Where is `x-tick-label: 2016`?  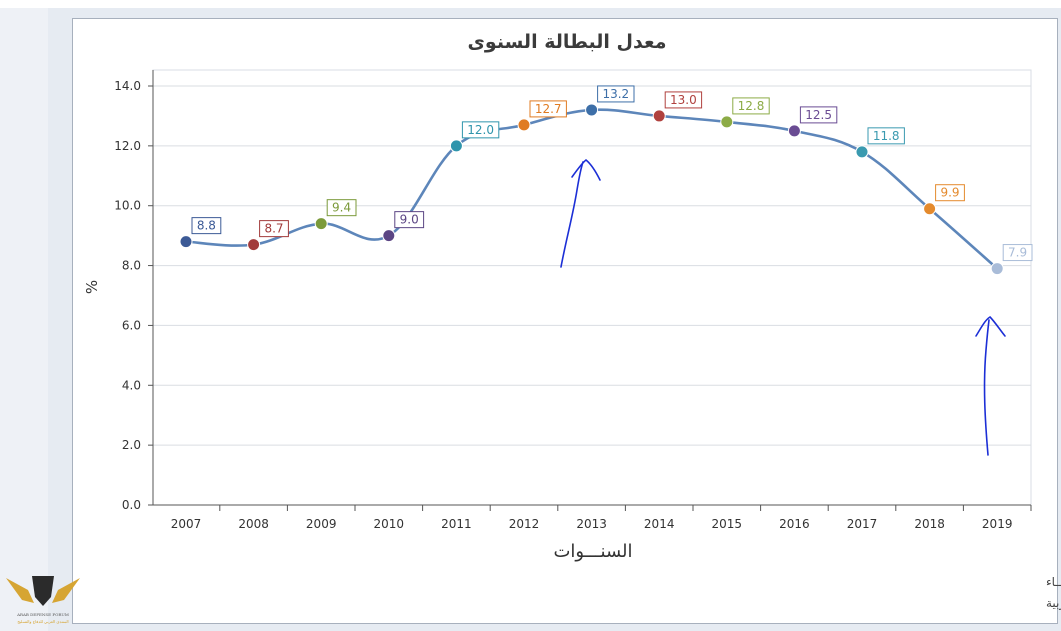
x-tick-label: 2016 is located at coordinates (794, 524).